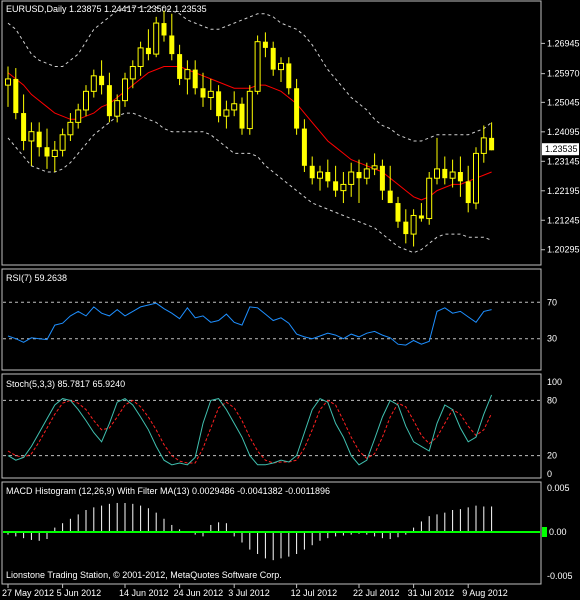 Image resolution: width=580 pixels, height=600 pixels. I want to click on stoch-tick-label: 80, so click(552, 400).